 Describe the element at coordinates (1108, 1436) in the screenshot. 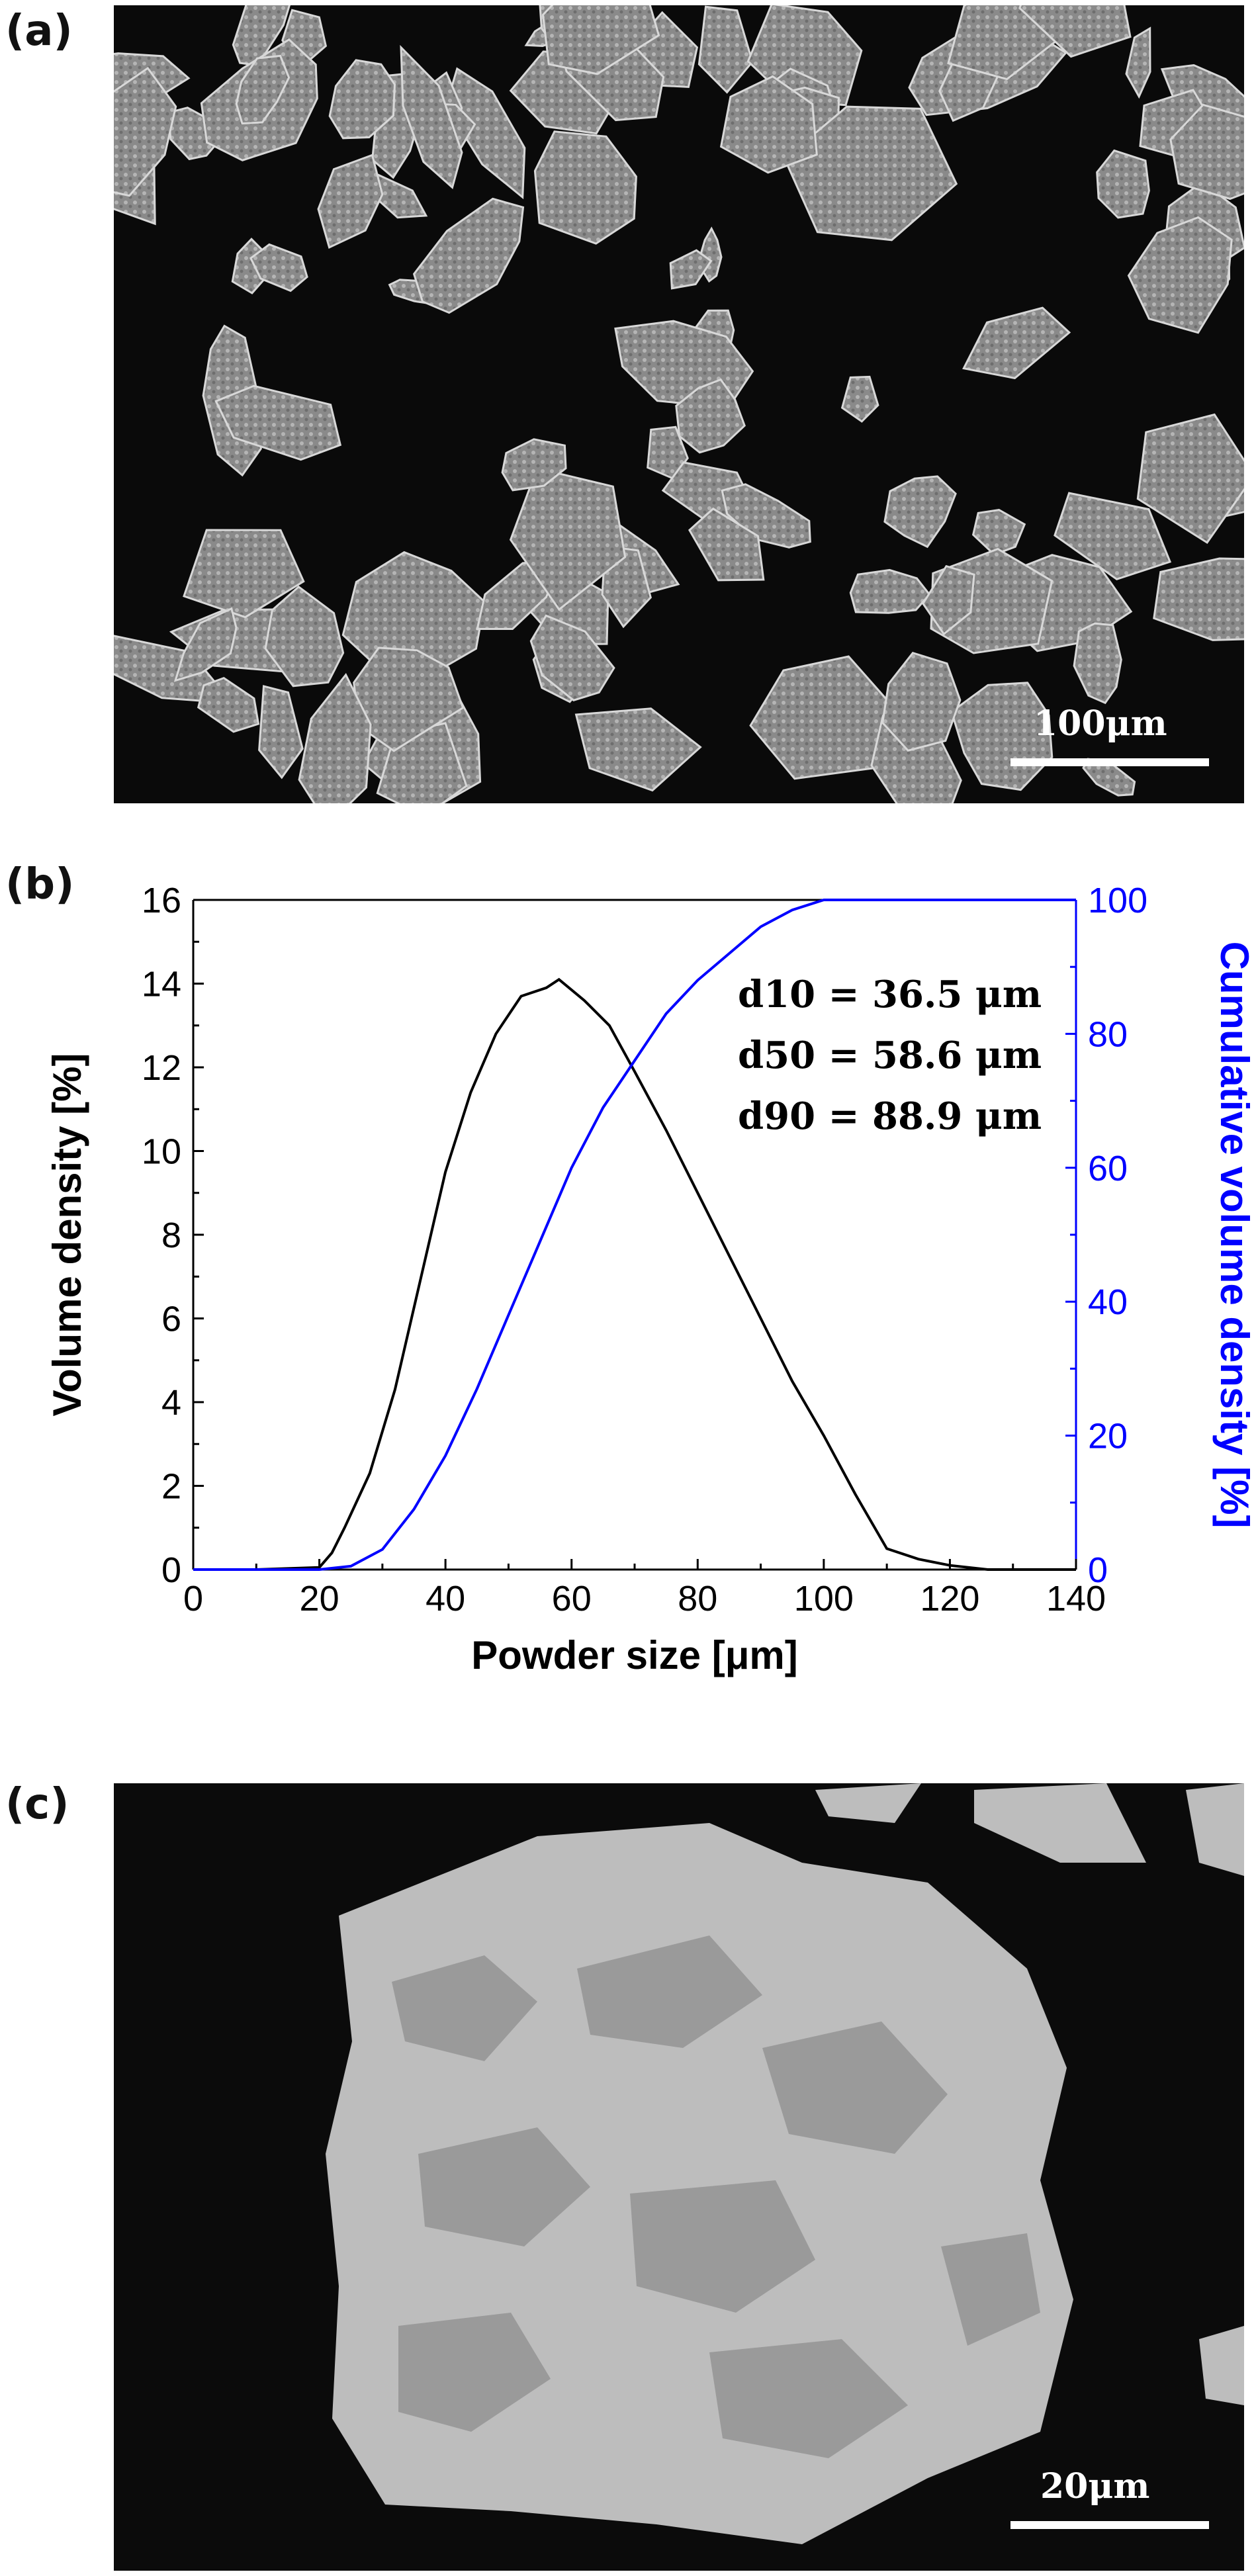

I see `y2-tick-label: 20` at that location.